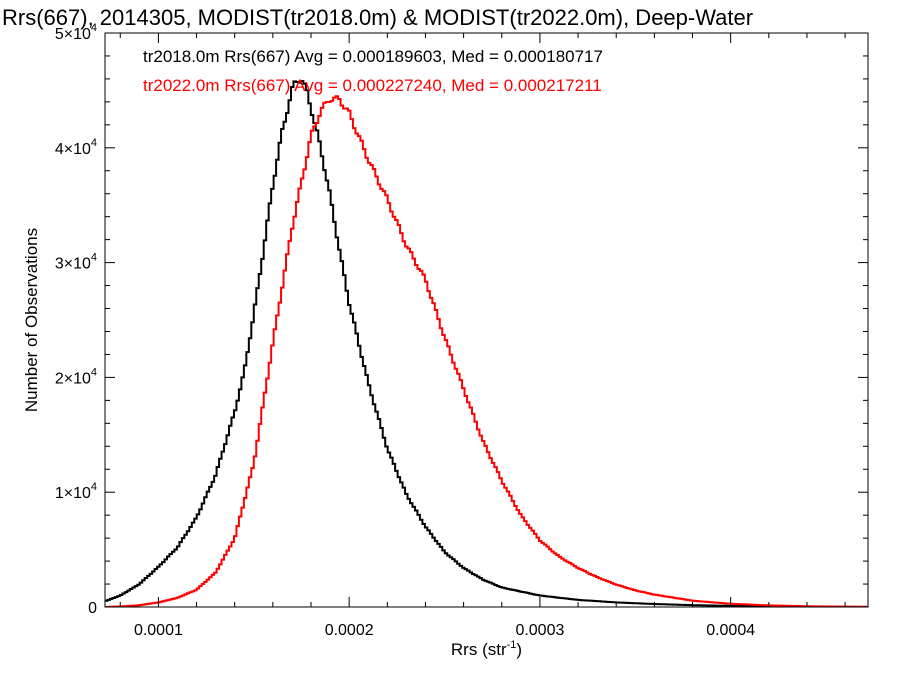  I want to click on x-axis-label-exponent: -1, so click(512, 645).